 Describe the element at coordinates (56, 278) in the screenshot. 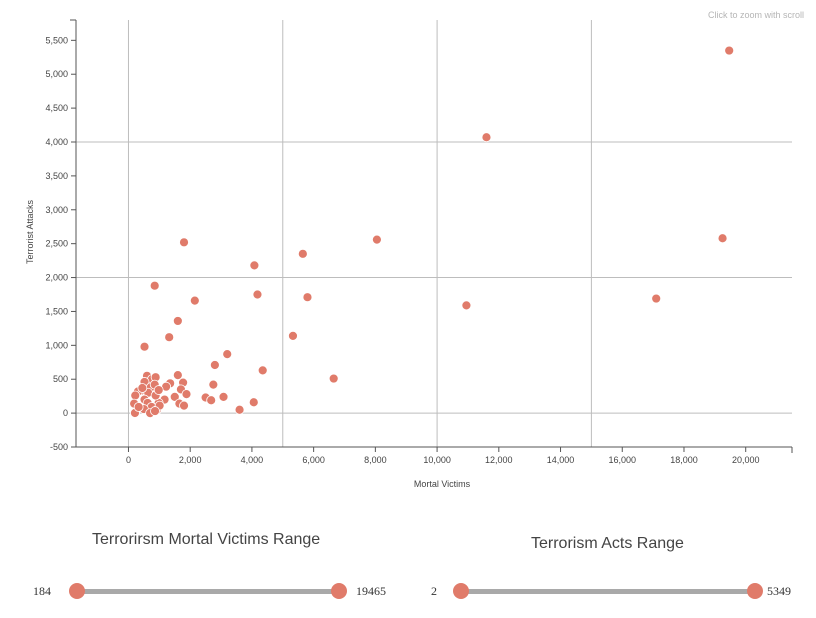

I see `y-tick-label: 2,000` at that location.